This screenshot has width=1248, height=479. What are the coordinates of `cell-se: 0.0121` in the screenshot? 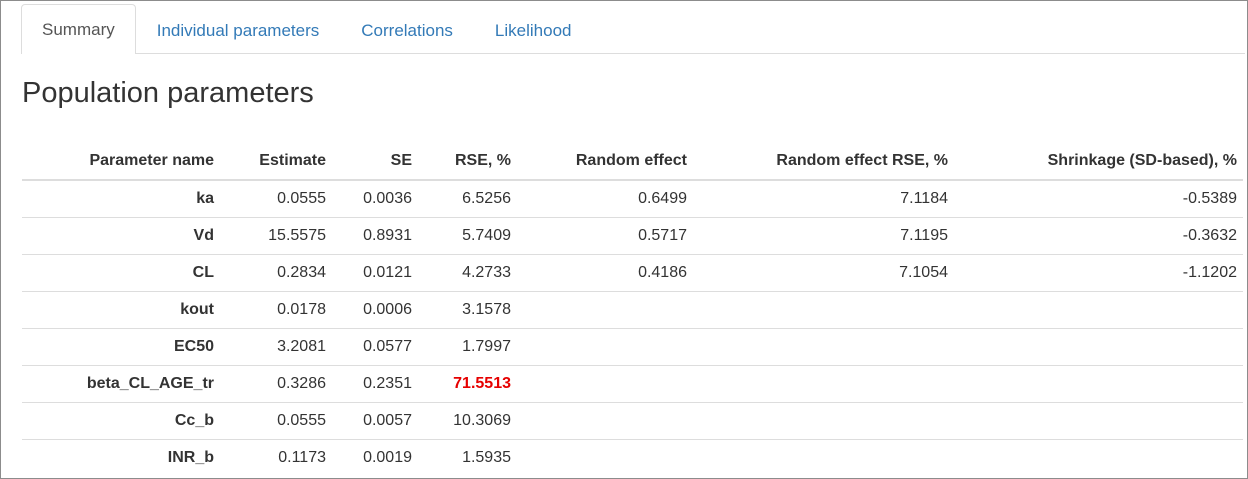 It's located at (375, 273).